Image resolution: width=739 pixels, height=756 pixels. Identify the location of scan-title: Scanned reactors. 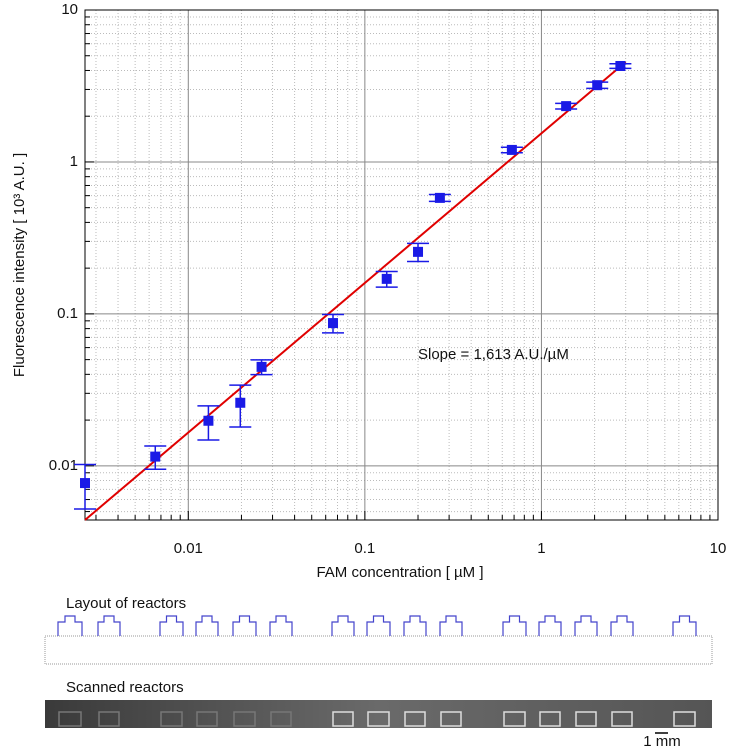
(125, 687).